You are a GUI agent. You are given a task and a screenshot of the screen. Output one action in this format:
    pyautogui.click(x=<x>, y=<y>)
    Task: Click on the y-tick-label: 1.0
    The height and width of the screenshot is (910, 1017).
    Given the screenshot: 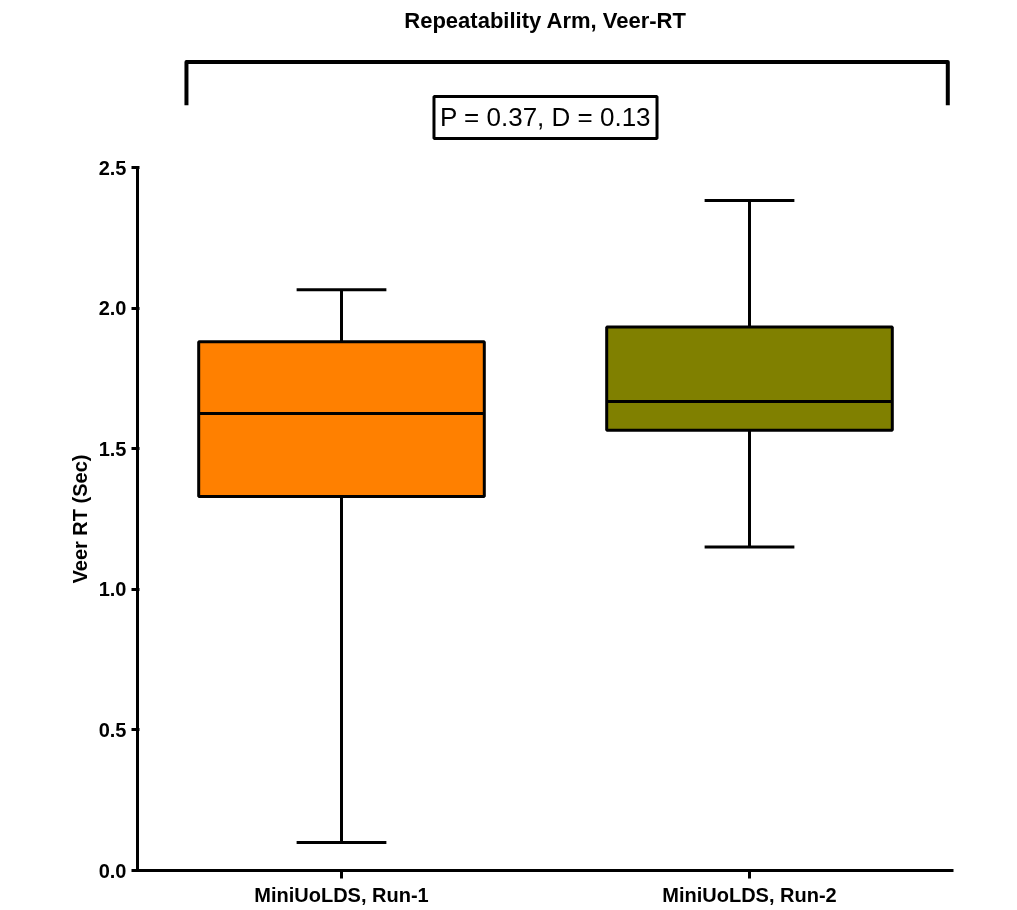 What is the action you would take?
    pyautogui.click(x=112, y=589)
    